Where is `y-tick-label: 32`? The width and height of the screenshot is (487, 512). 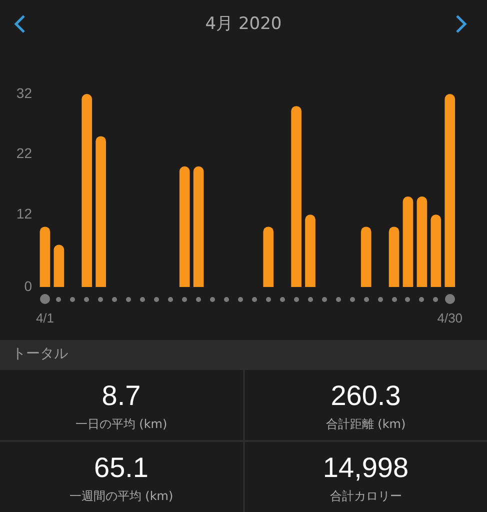
y-tick-label: 32 is located at coordinates (24, 92).